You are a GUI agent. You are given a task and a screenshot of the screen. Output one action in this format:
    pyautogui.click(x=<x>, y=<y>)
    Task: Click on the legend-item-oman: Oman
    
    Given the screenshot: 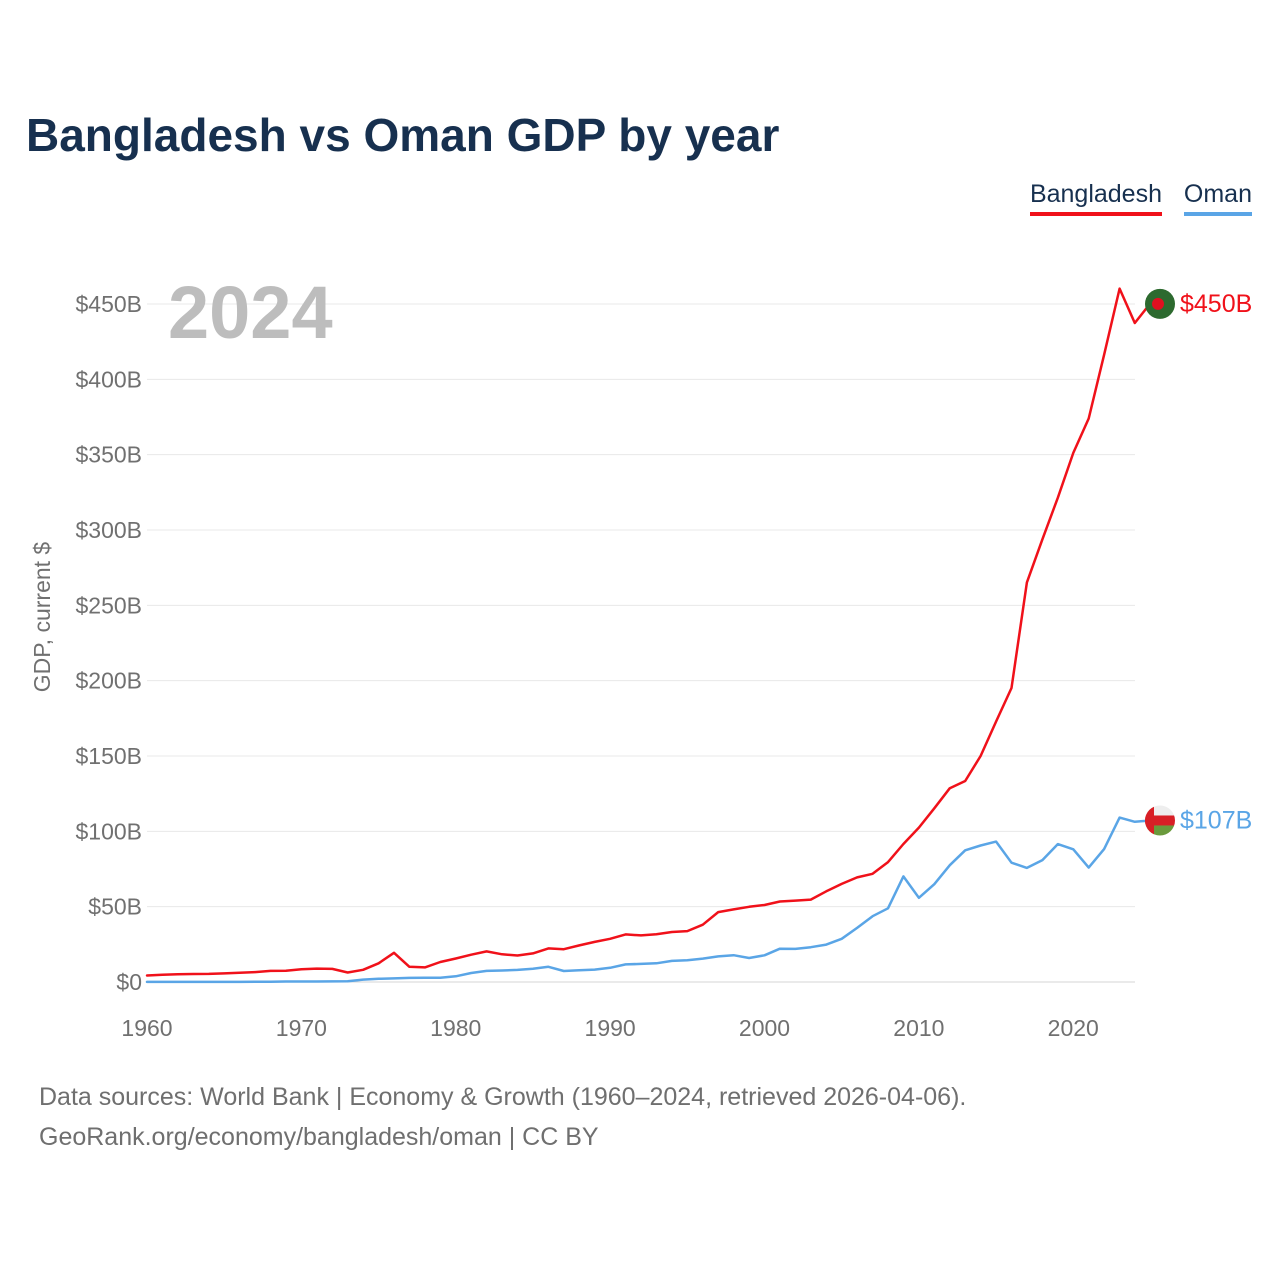 What is the action you would take?
    pyautogui.click(x=1217, y=198)
    